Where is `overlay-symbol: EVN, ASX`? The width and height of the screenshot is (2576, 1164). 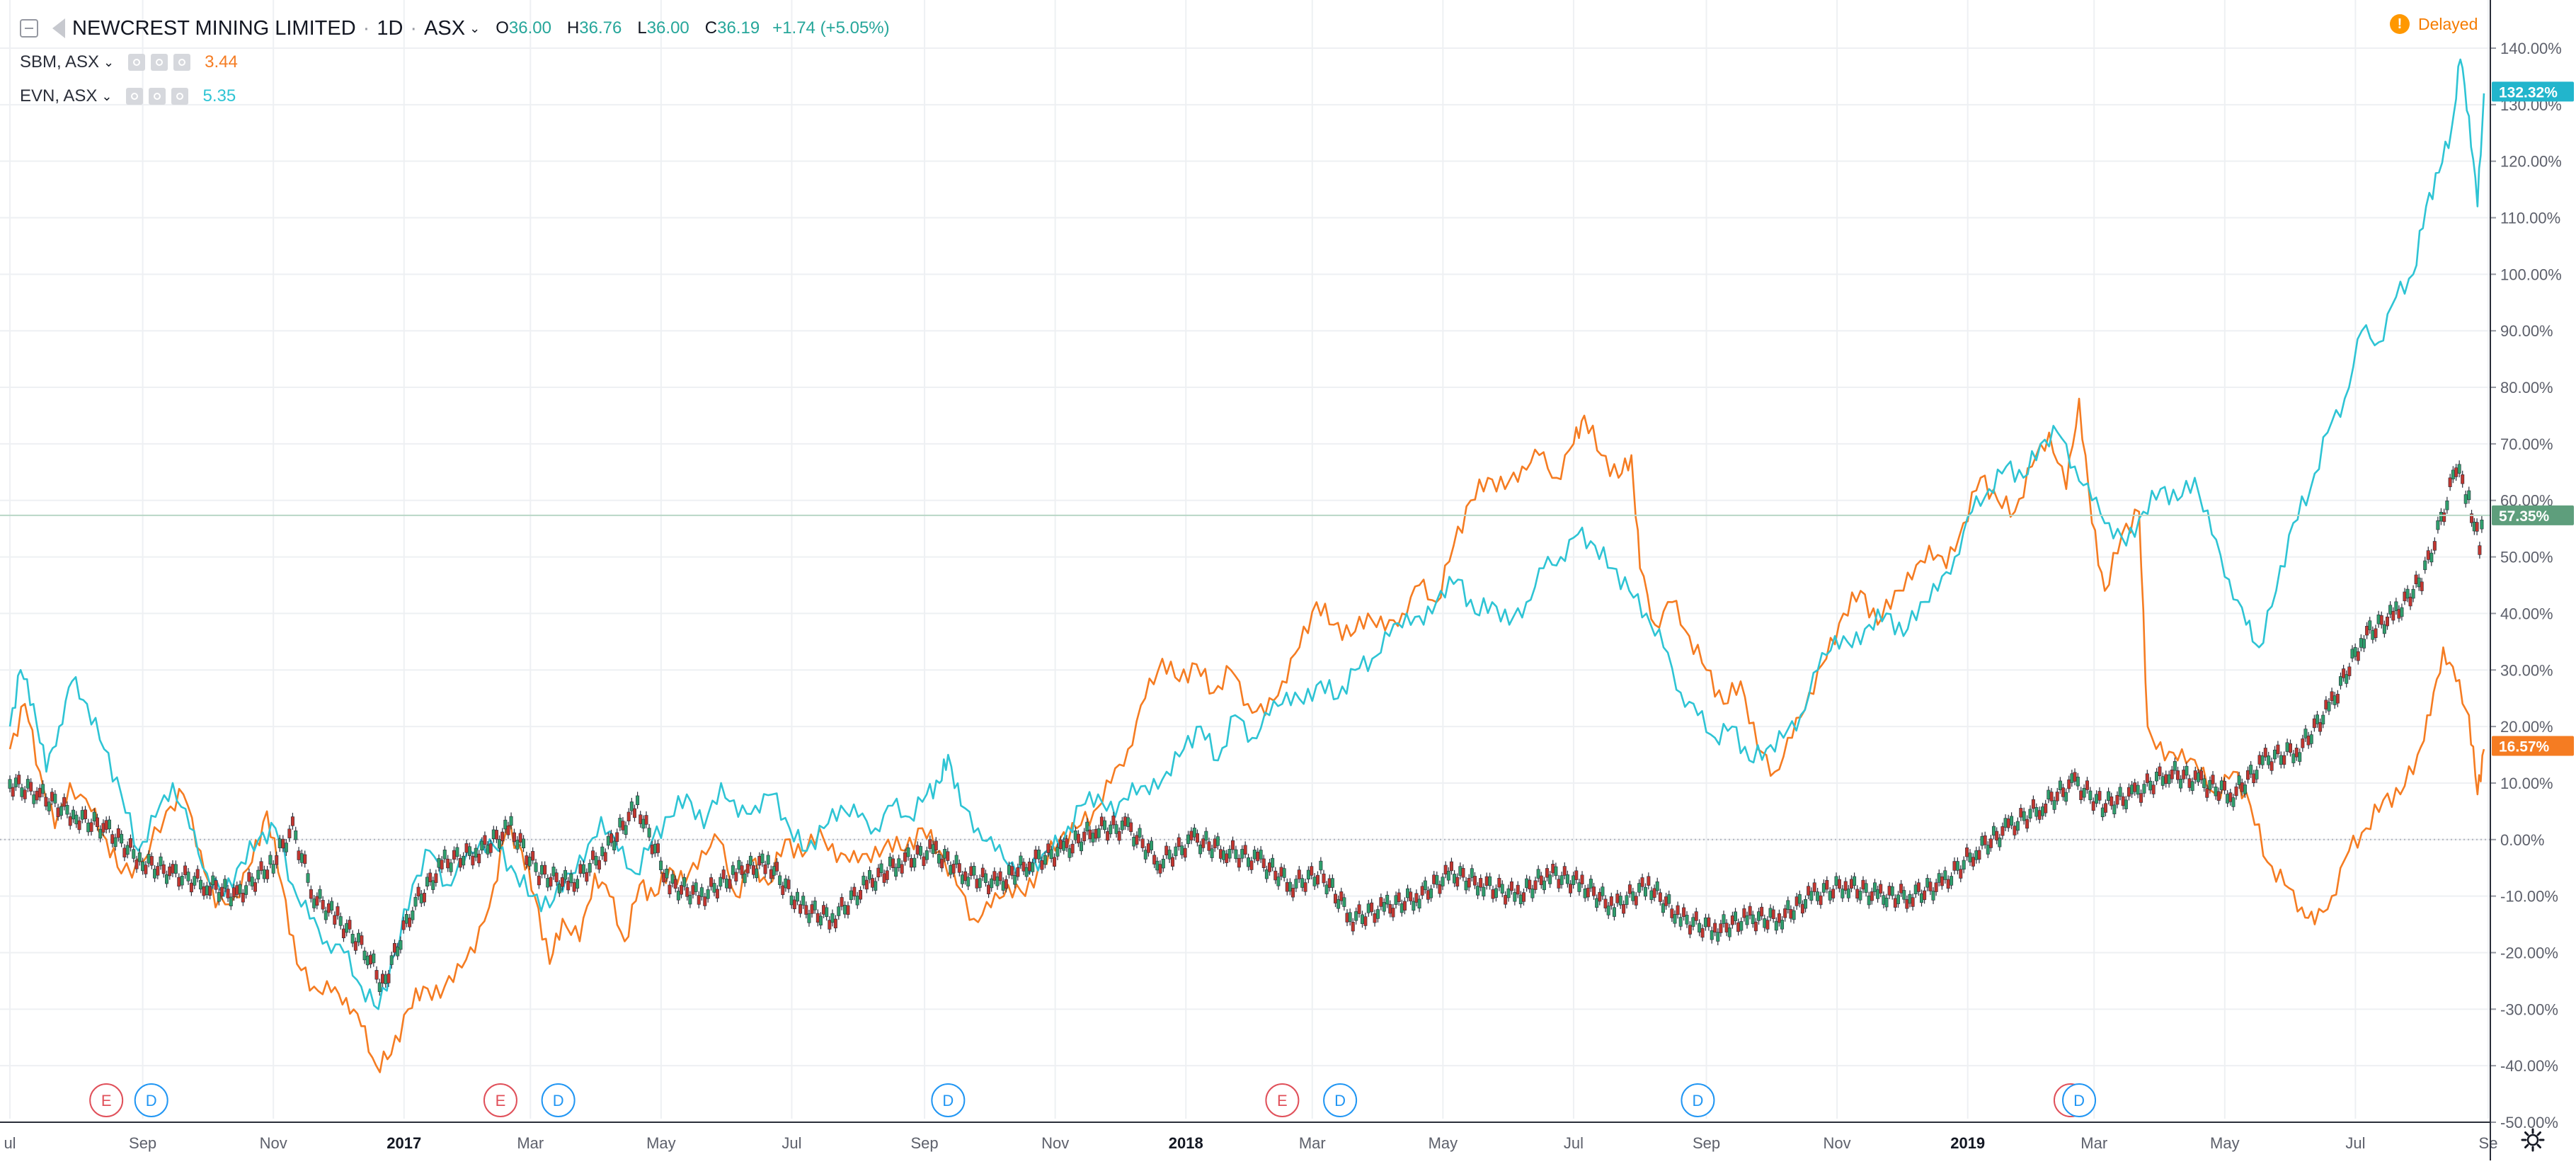 overlay-symbol: EVN, ASX is located at coordinates (59, 96).